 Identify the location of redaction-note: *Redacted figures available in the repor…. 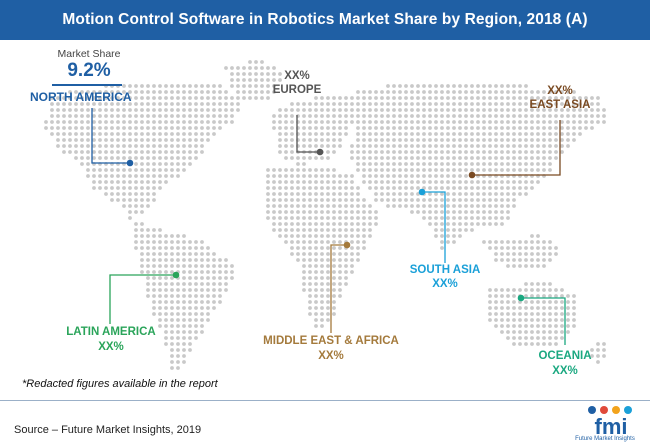
(120, 384).